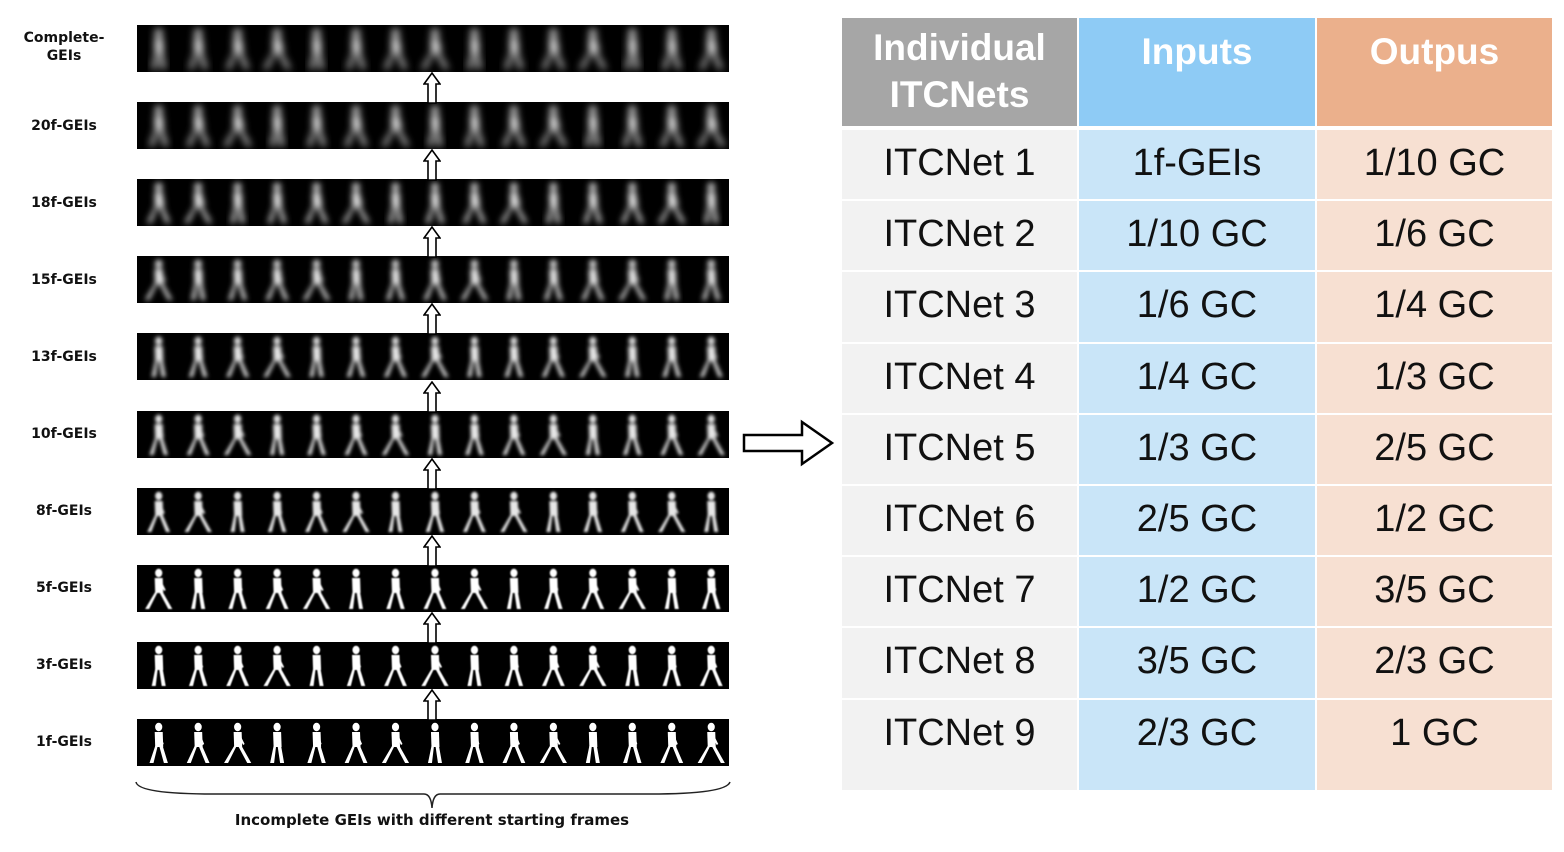  What do you see at coordinates (64, 279) in the screenshot?
I see `row-label: 15f-GEIs` at bounding box center [64, 279].